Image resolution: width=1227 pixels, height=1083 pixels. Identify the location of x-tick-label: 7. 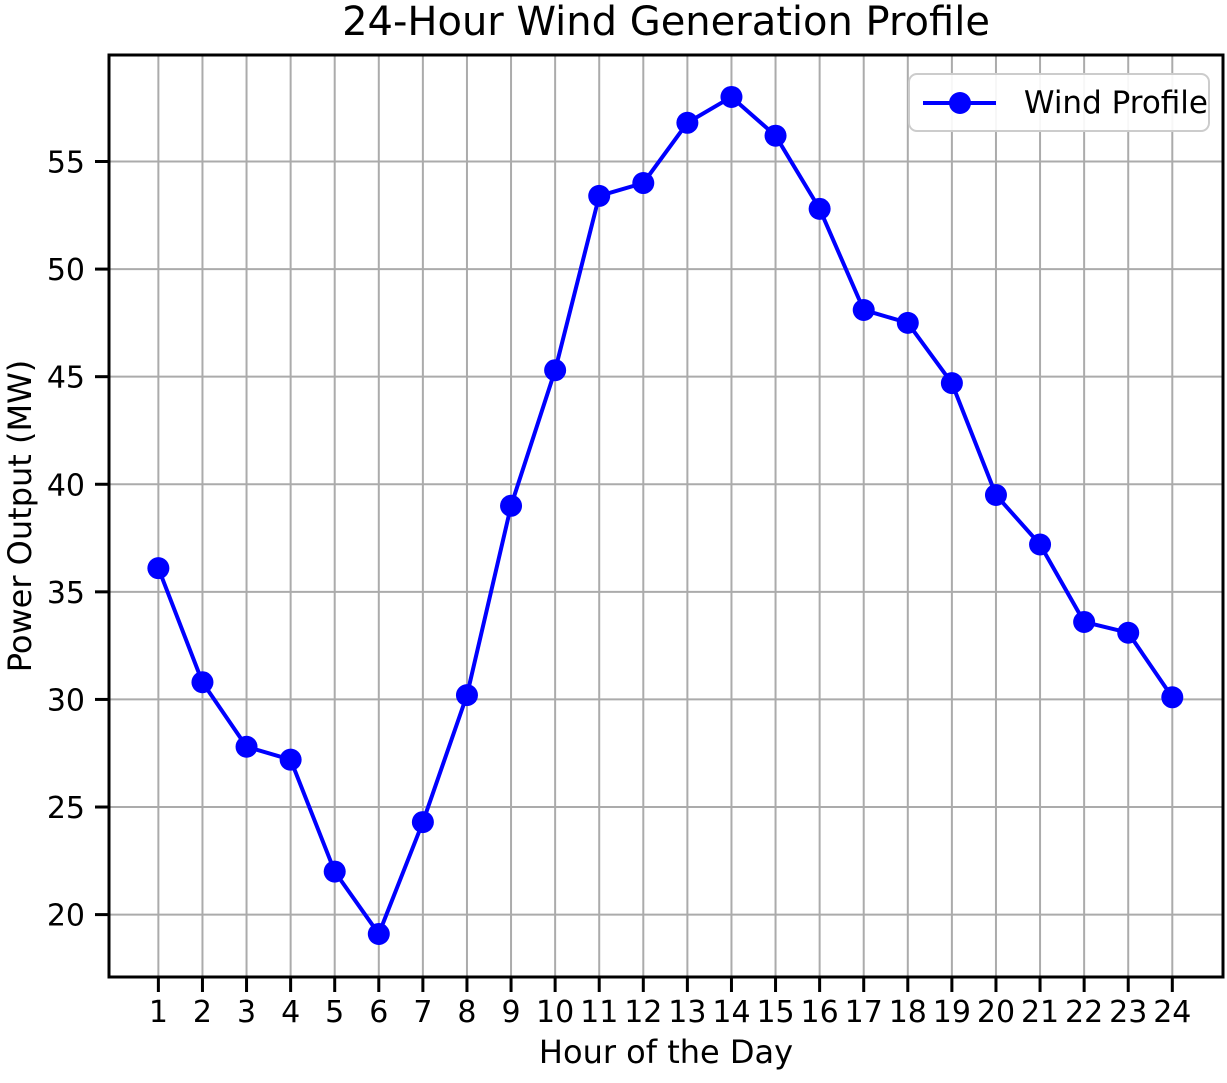
(422, 1012).